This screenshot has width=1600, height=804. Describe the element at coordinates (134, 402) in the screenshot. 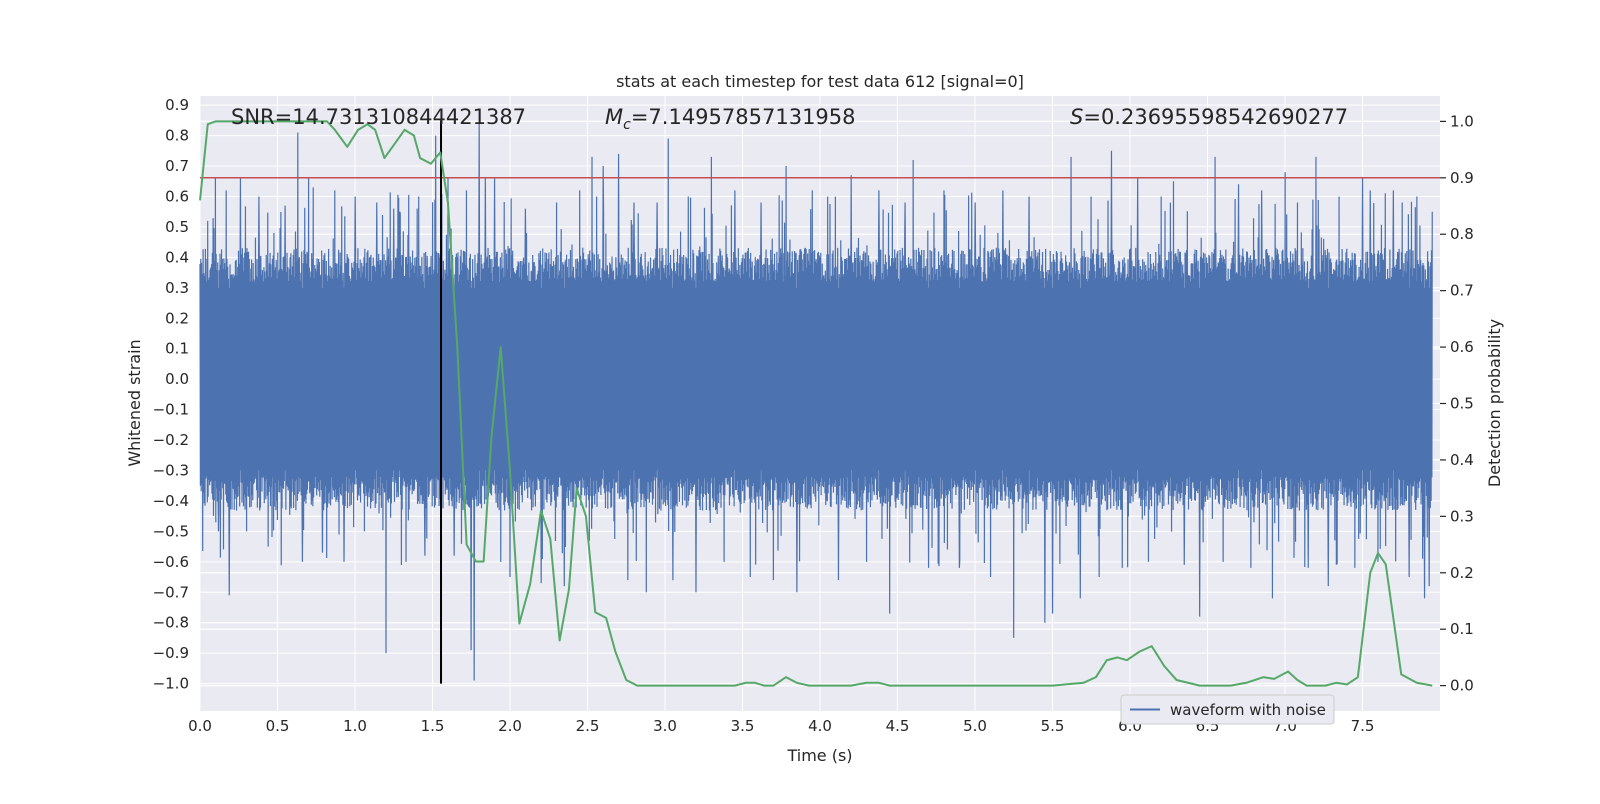

I see `y-axis-label: Whitened strain` at that location.